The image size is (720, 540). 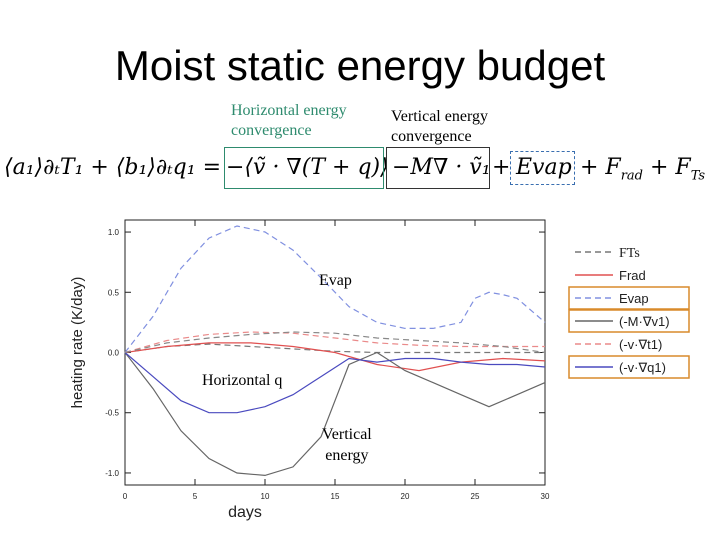 What do you see at coordinates (501, 167) in the screenshot?
I see `equation-plus: +` at bounding box center [501, 167].